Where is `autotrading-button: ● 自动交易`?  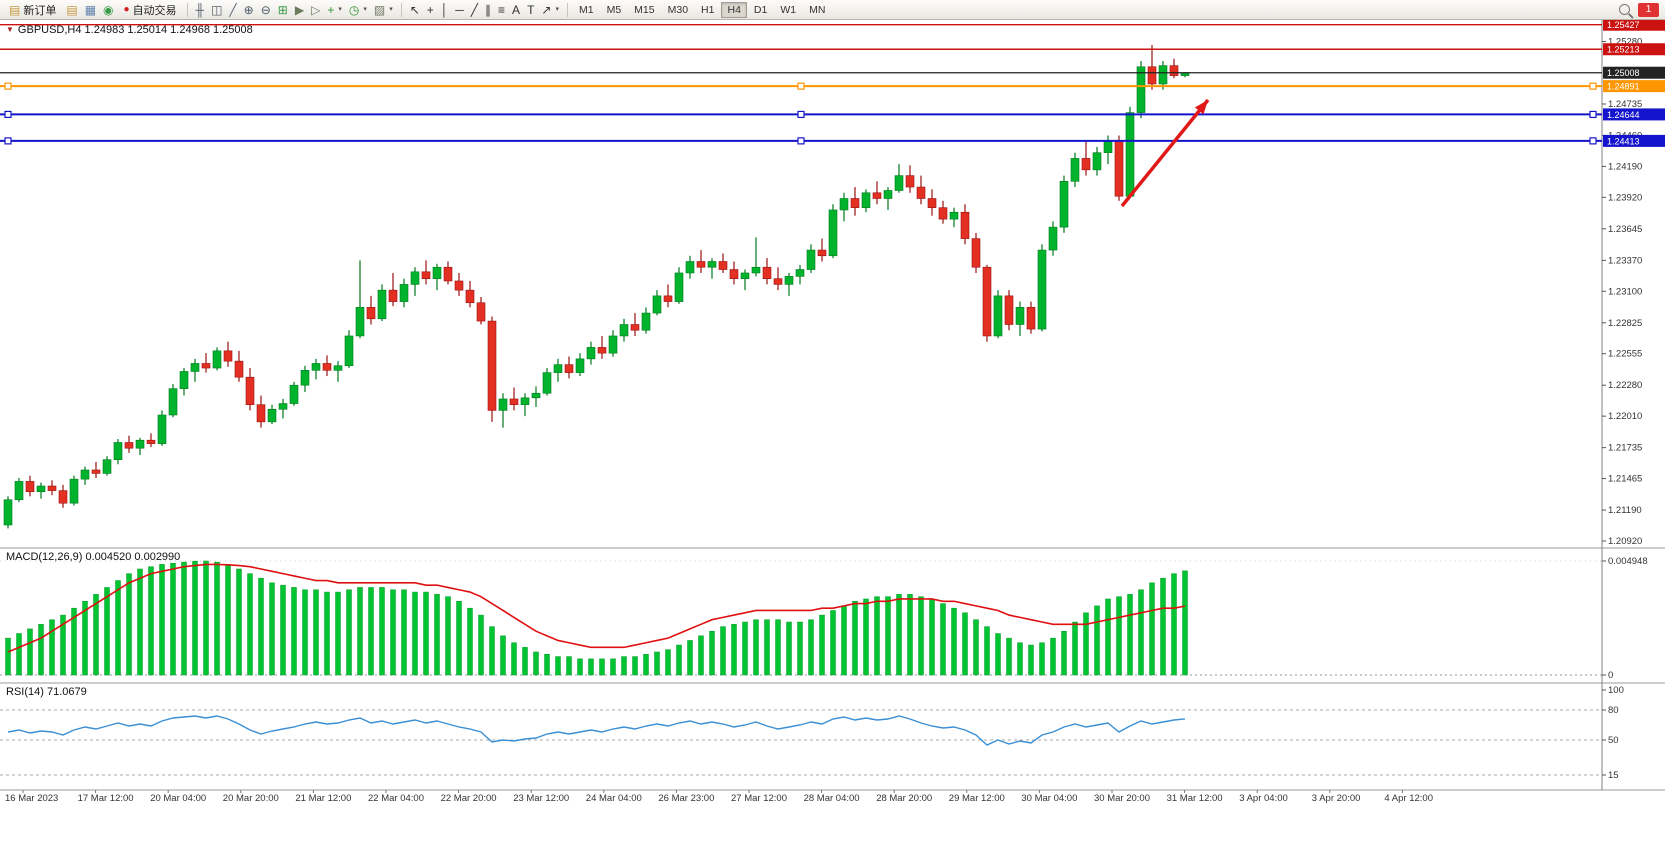 autotrading-button: ● 自动交易 is located at coordinates (150, 9).